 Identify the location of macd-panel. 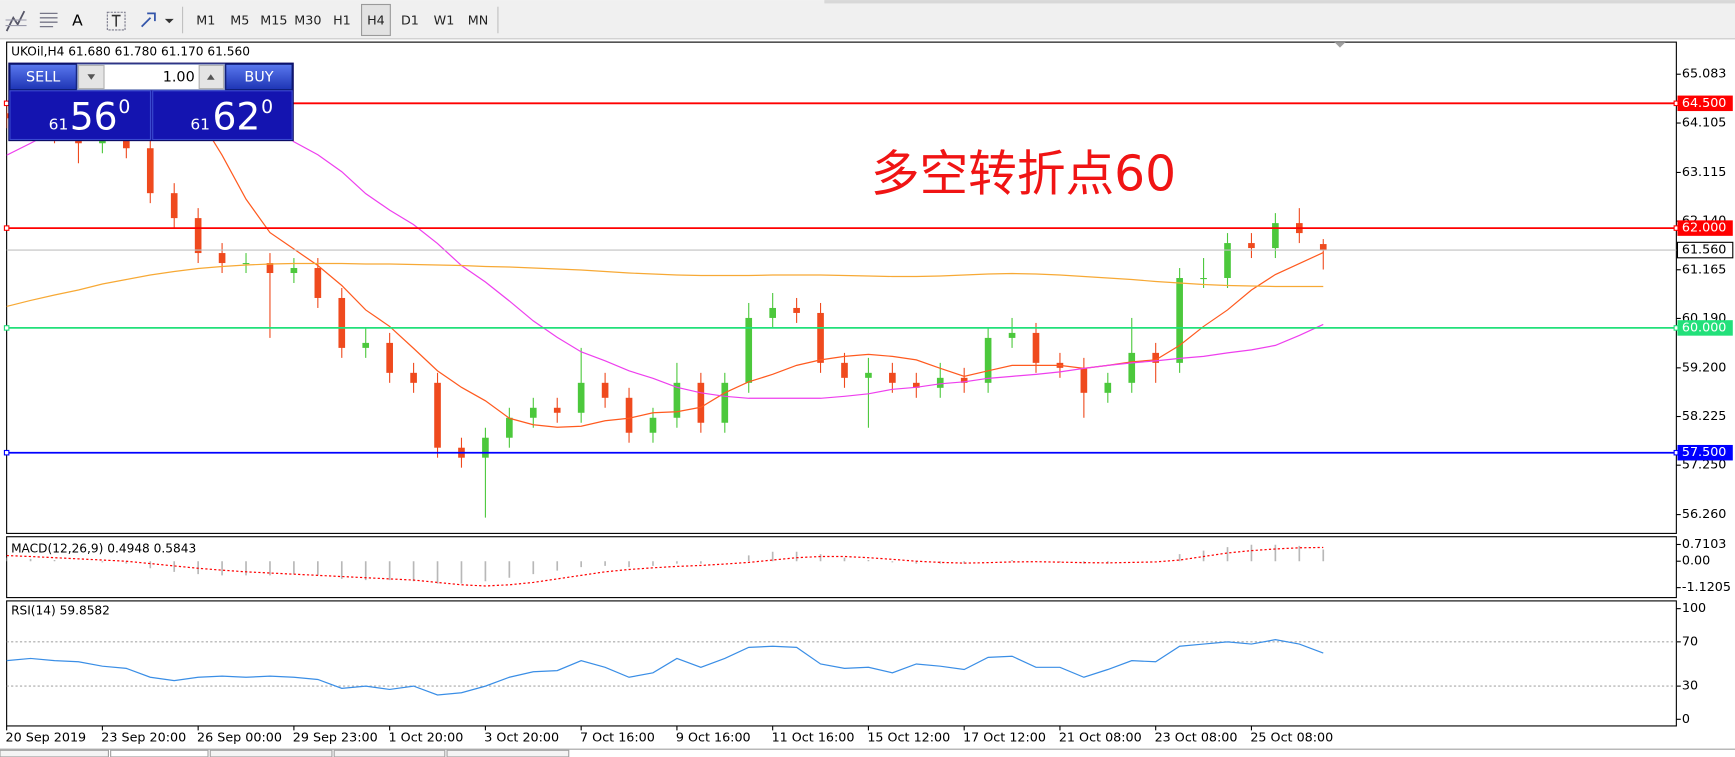
(841, 567).